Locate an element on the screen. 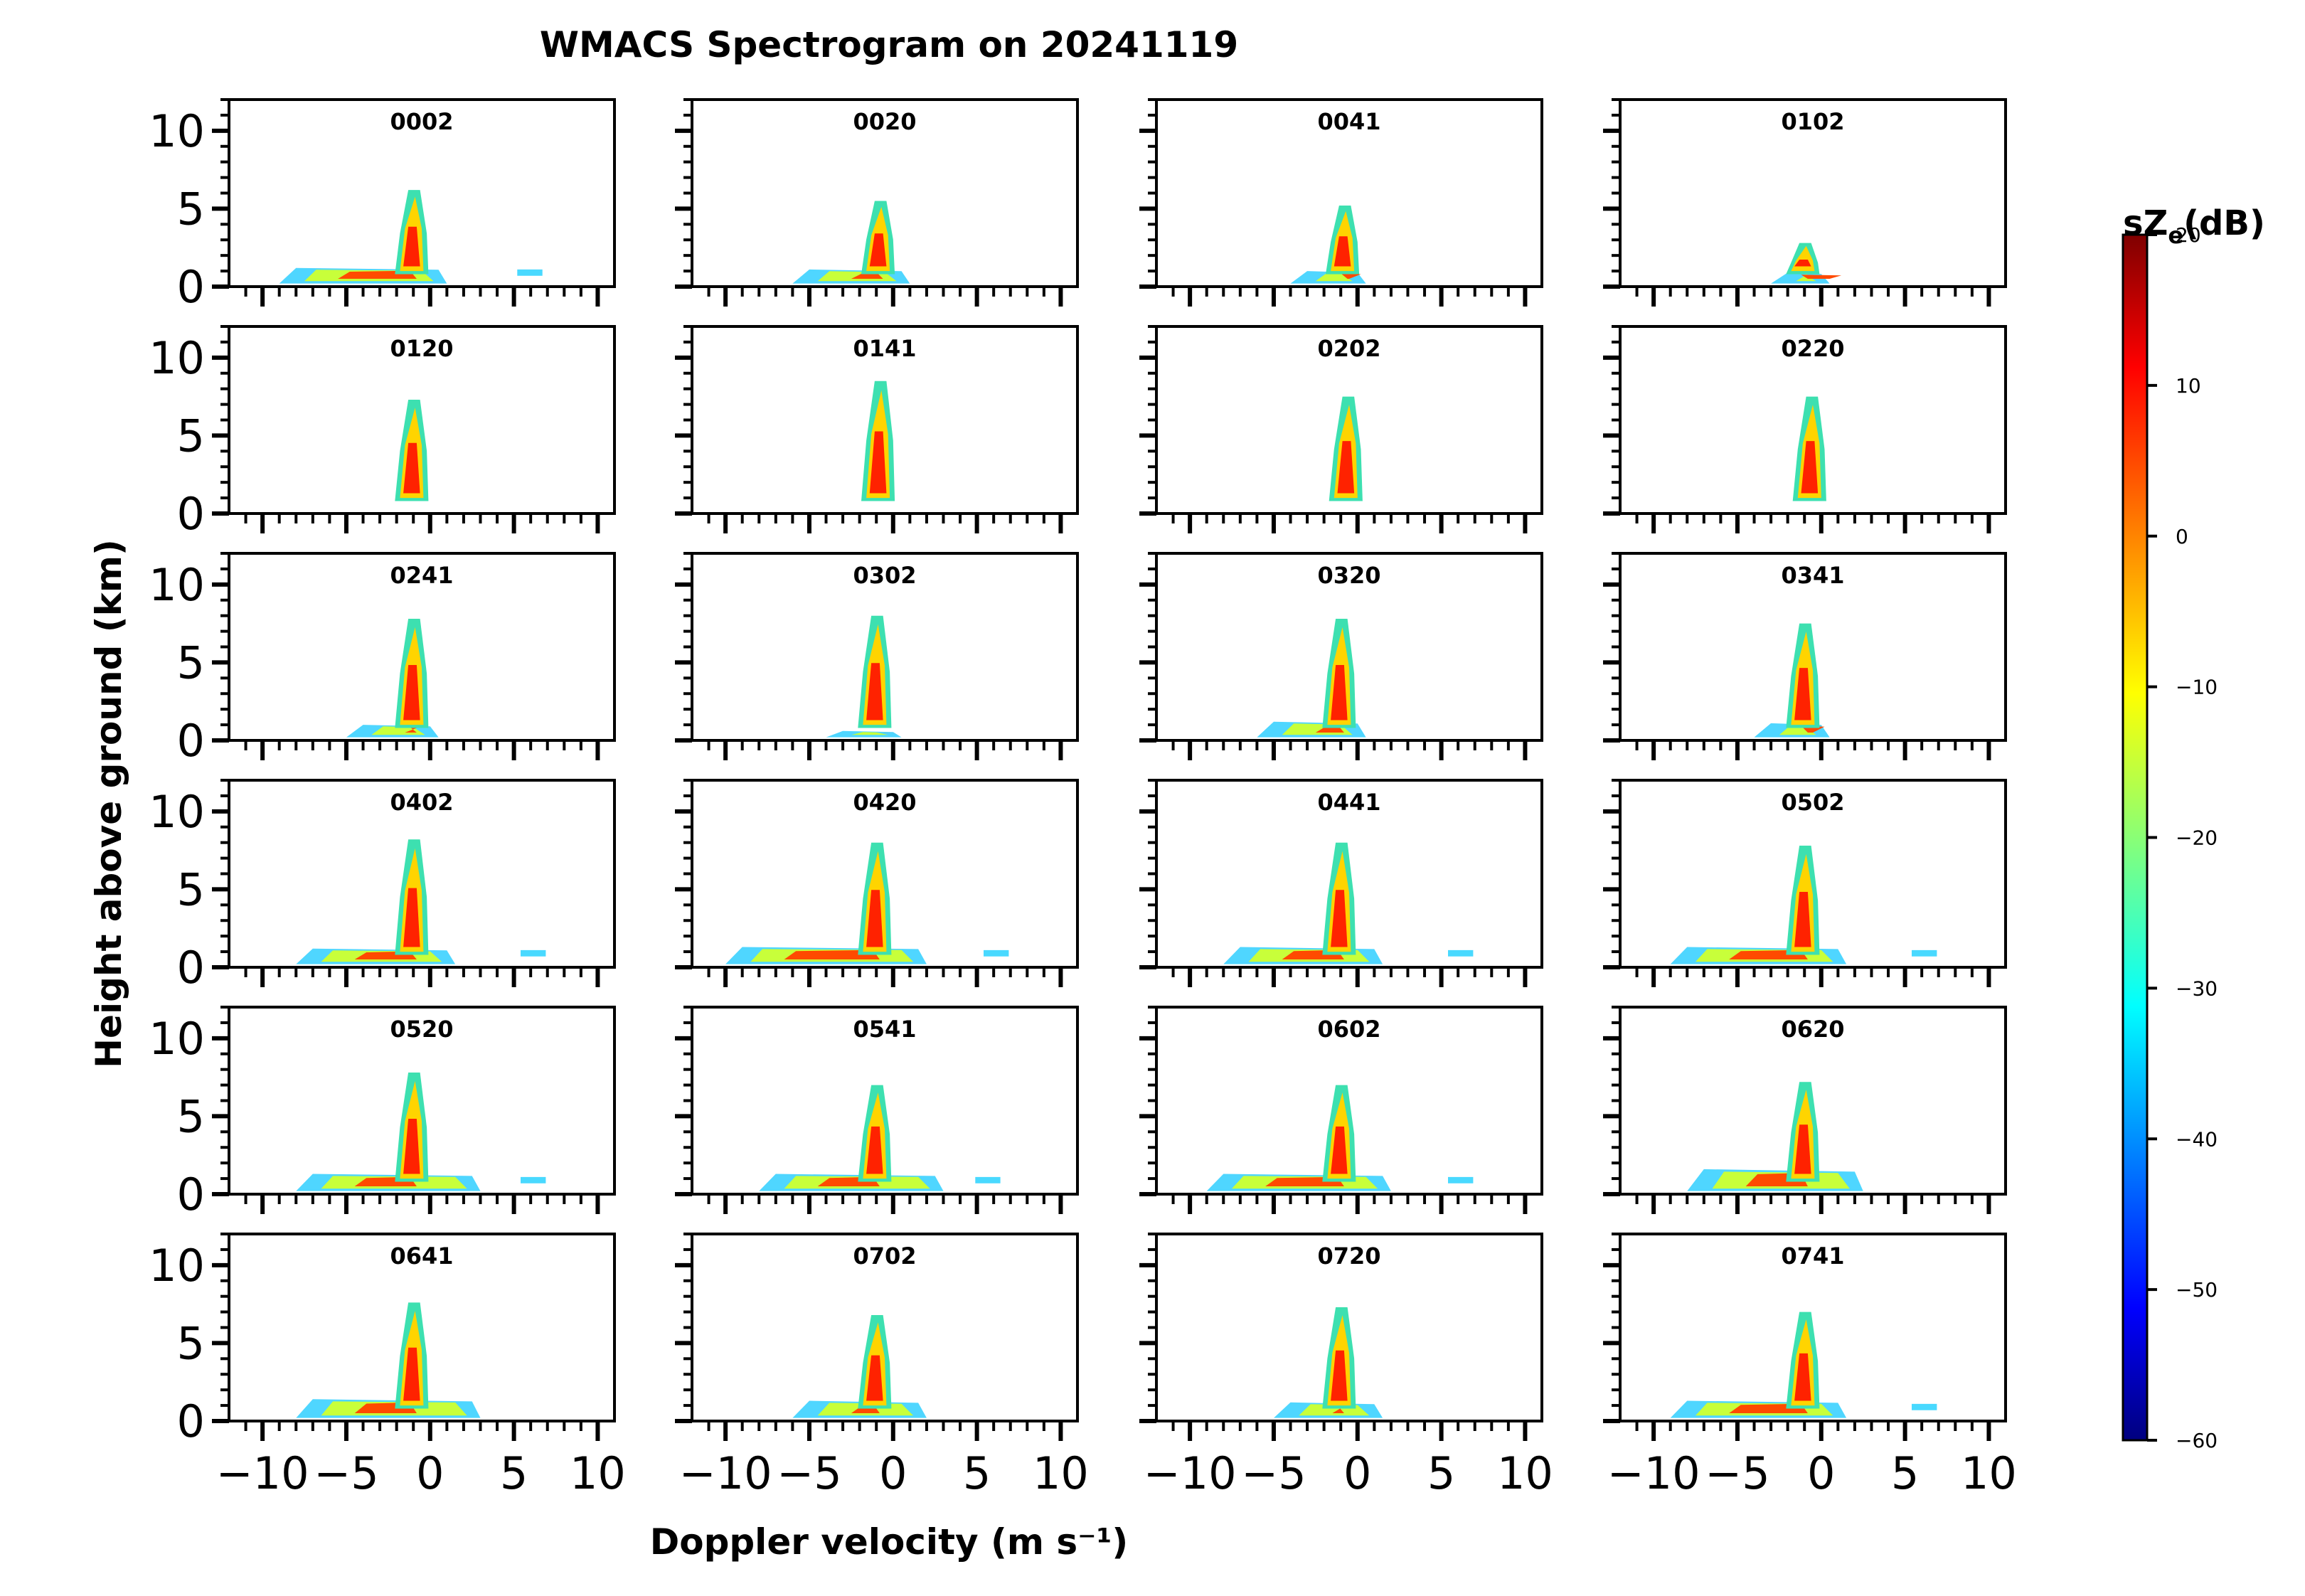  panel-time-label: 0241 is located at coordinates (422, 575).